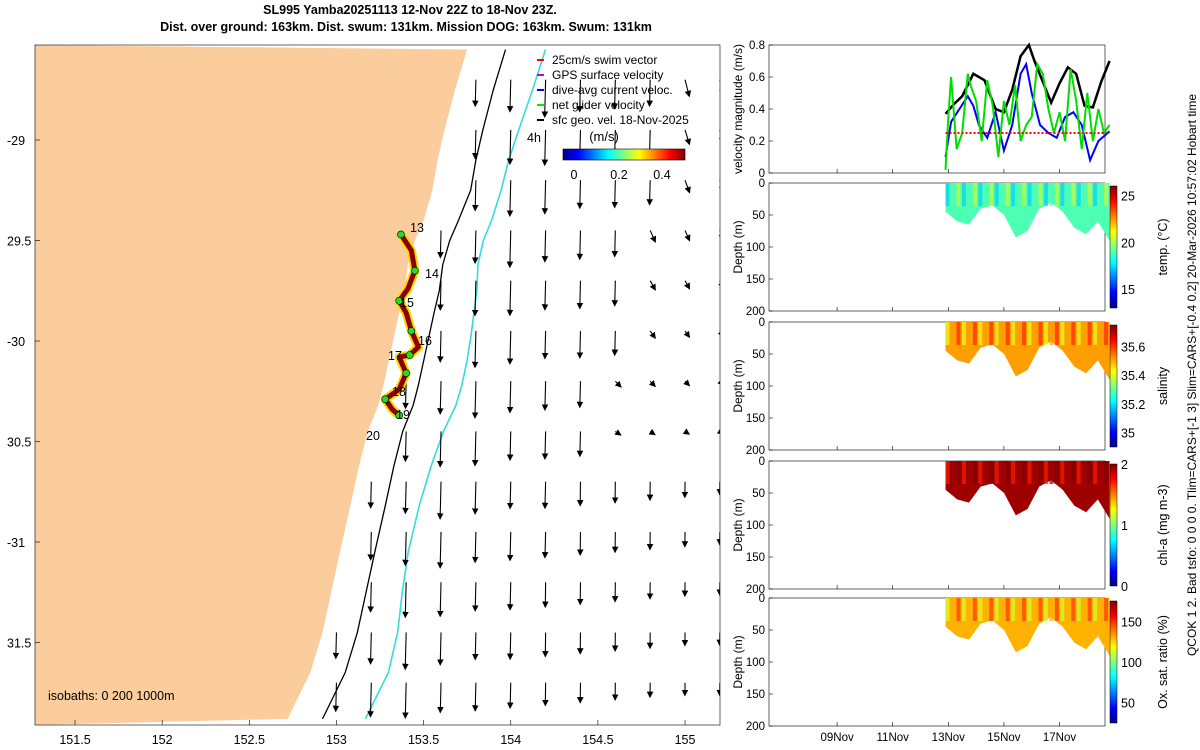 Image resolution: width=1200 pixels, height=750 pixels. Describe the element at coordinates (417, 228) in the screenshot. I see `day-label: 13` at that location.